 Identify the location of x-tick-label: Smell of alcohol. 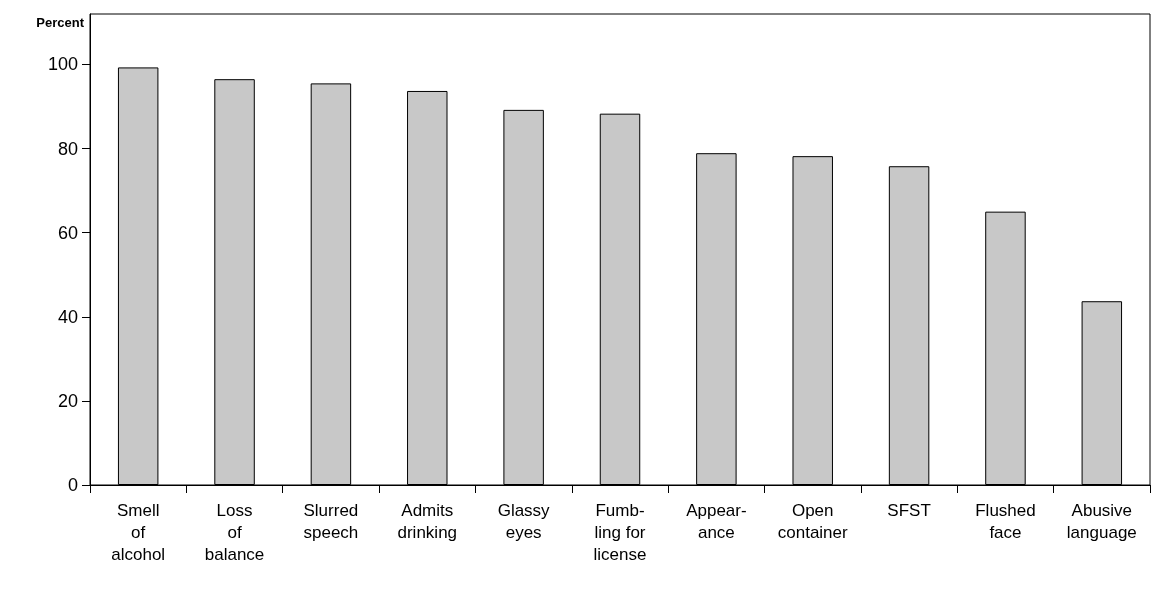
(138, 532).